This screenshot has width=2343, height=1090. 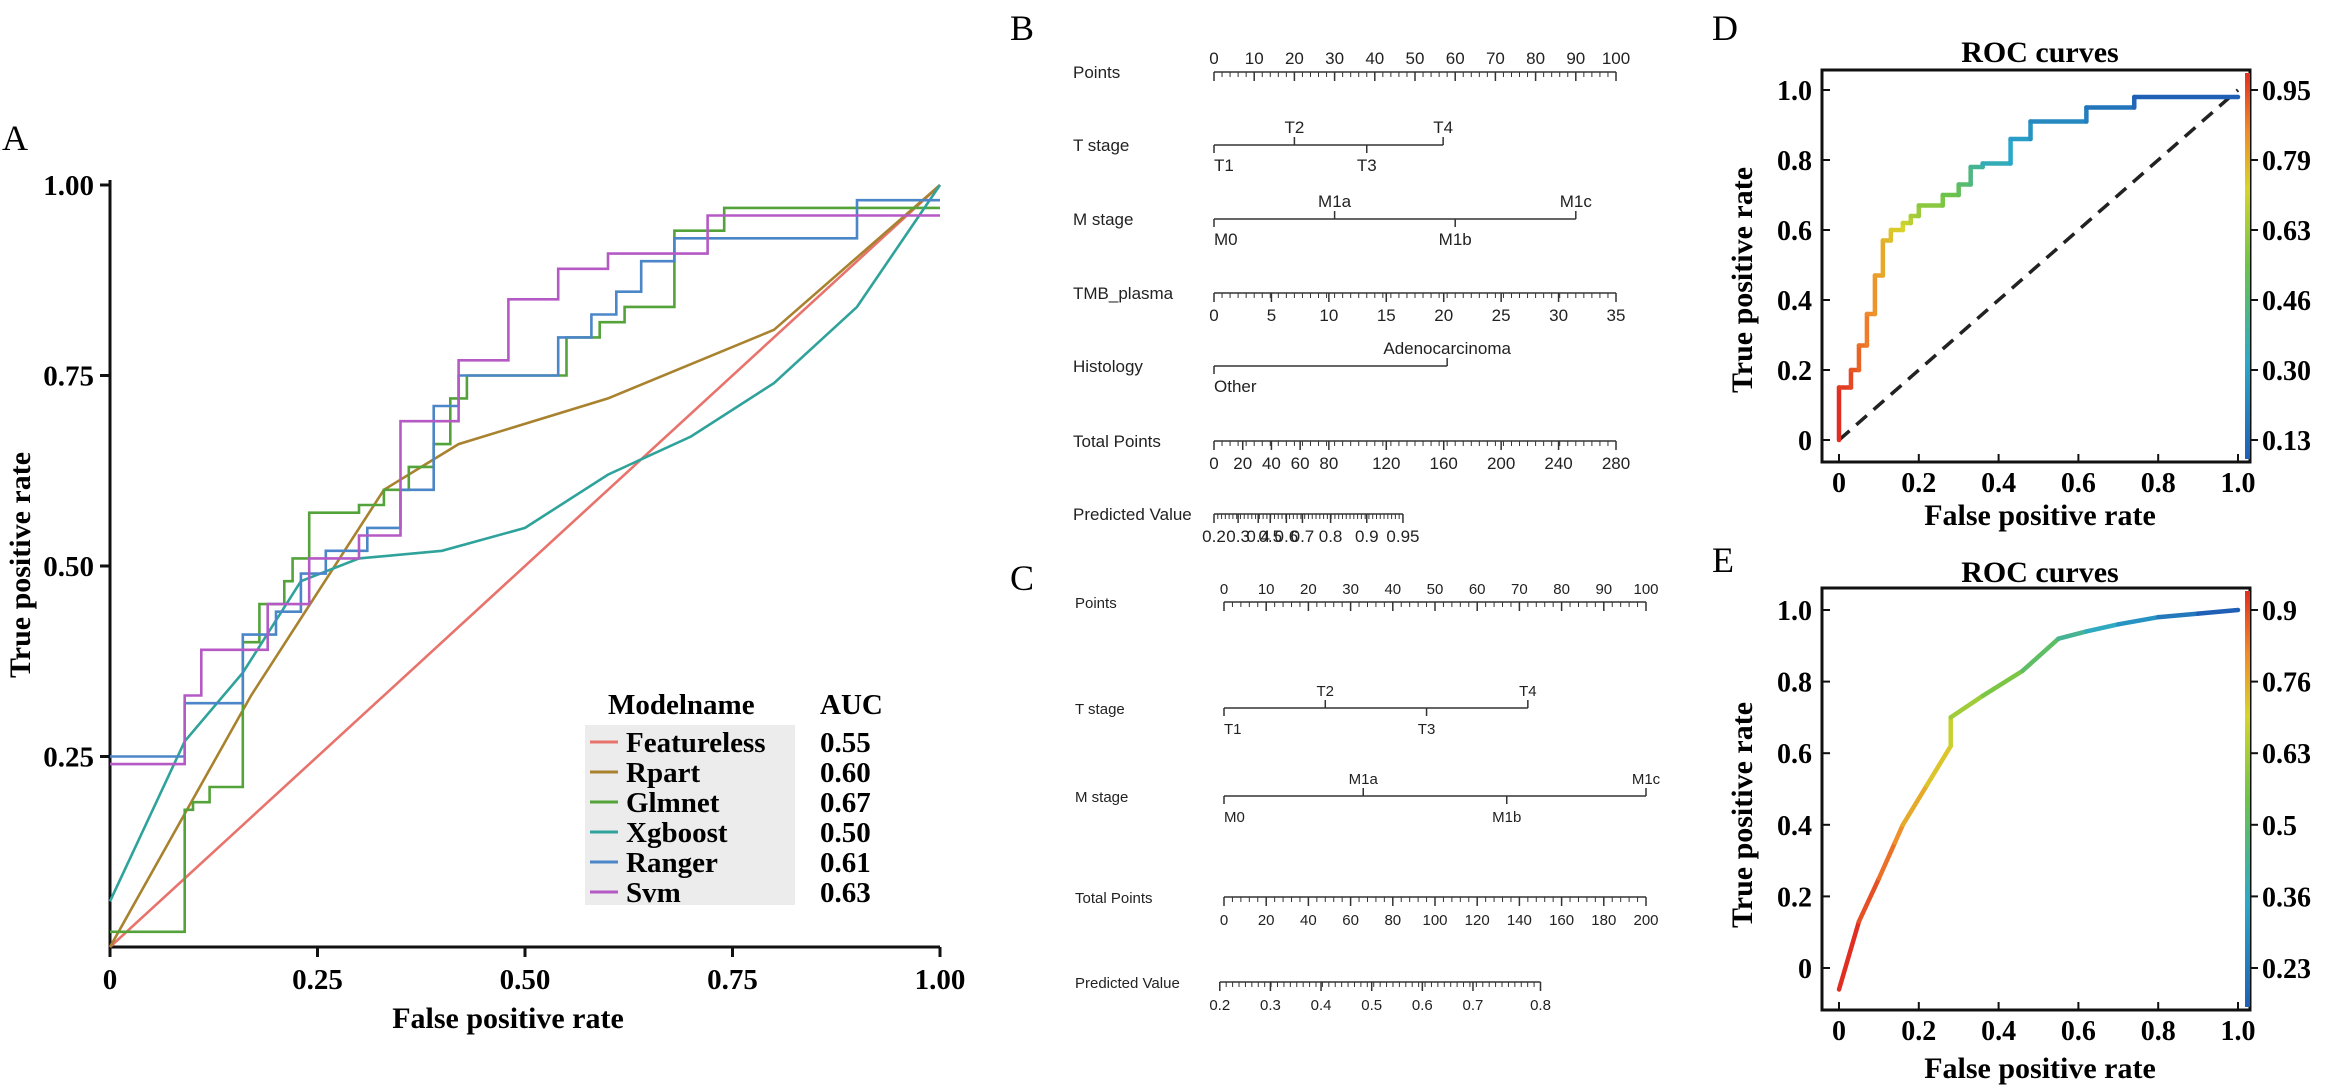 What do you see at coordinates (1558, 463) in the screenshot?
I see `nomo-tick-label: 240` at bounding box center [1558, 463].